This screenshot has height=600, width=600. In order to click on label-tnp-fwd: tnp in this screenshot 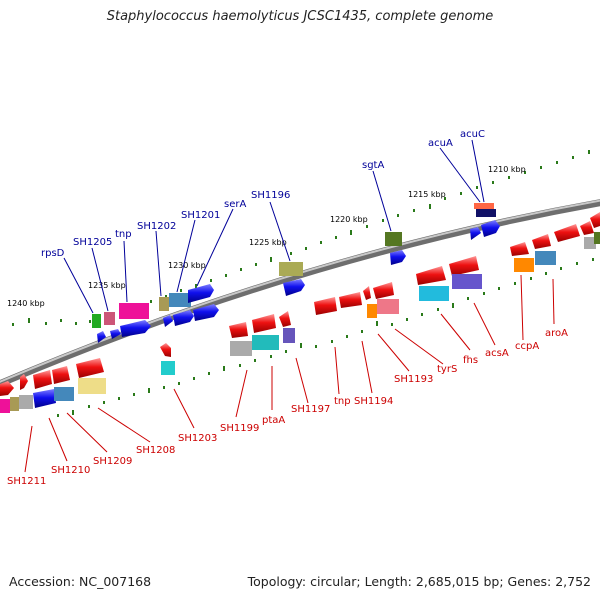, I will do `click(123, 234)`.